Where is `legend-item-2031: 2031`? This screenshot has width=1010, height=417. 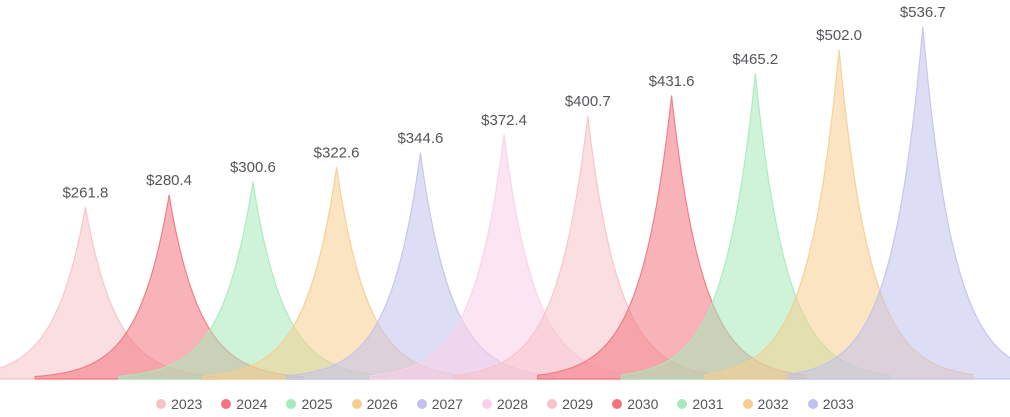
legend-item-2031: 2031 is located at coordinates (700, 404).